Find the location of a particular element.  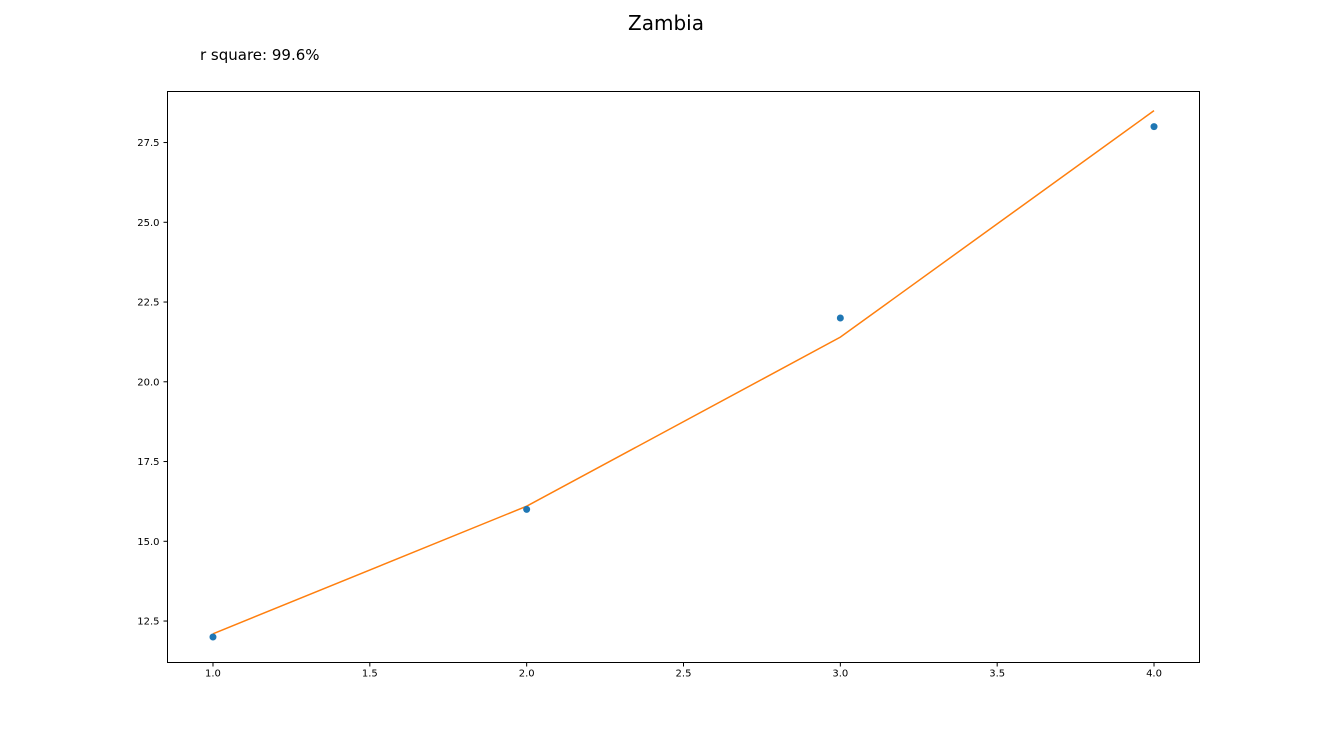

x-tick-label: 3.0 is located at coordinates (840, 674).